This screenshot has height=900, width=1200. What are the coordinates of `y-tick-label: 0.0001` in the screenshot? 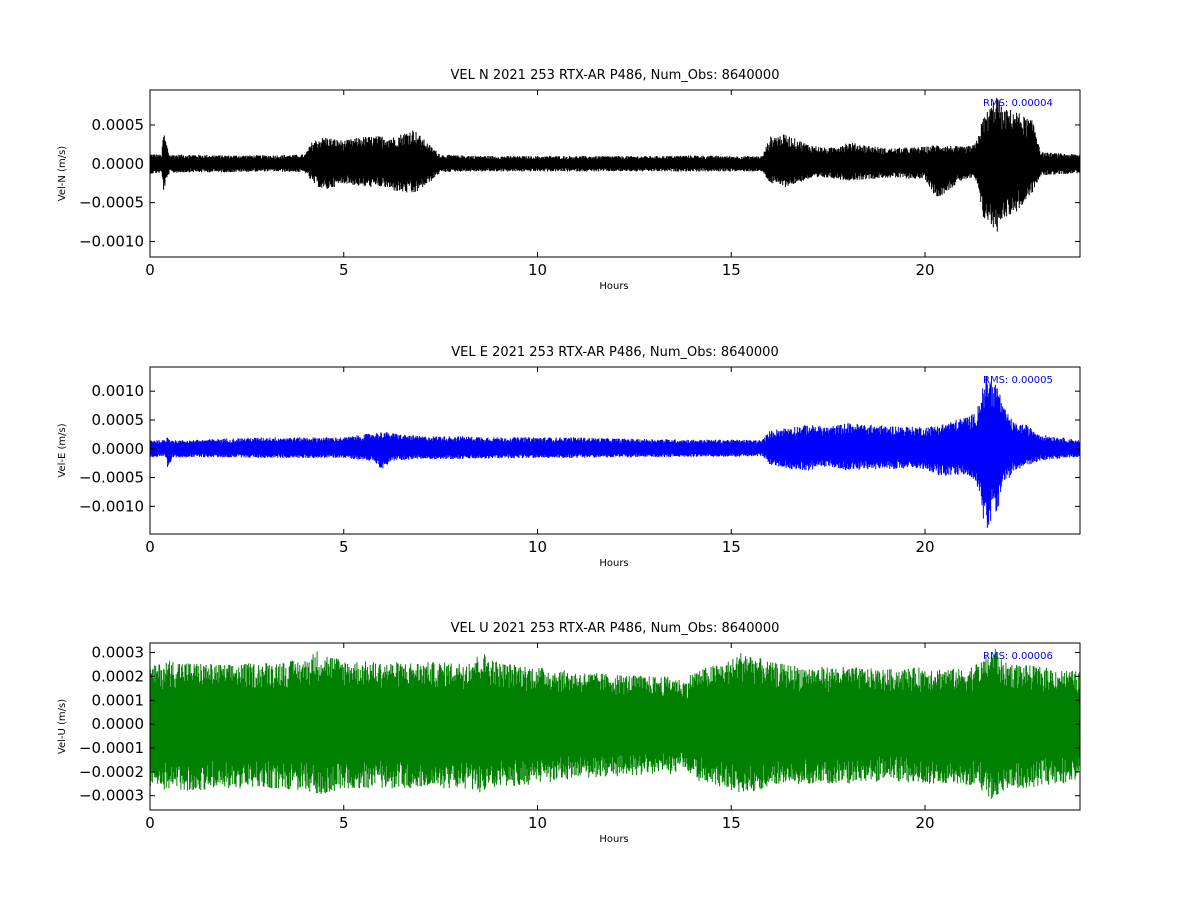 It's located at (118, 700).